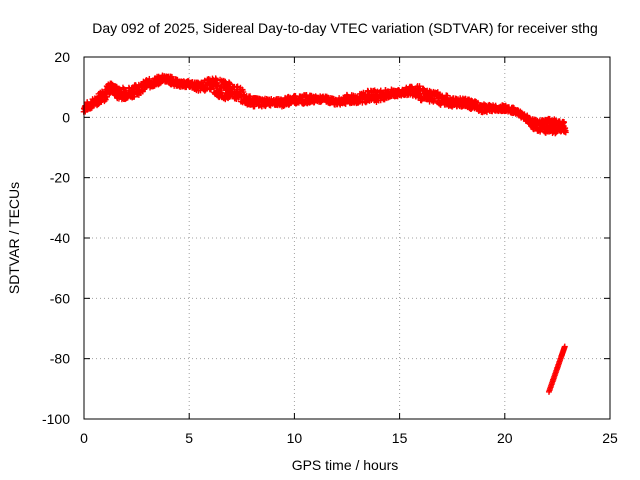 The image size is (640, 480). I want to click on x-tick-label: 20, so click(505, 438).